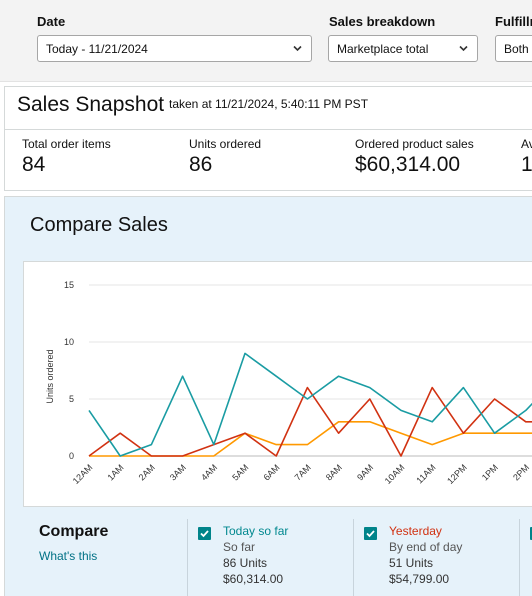 The height and width of the screenshot is (596, 532). Describe the element at coordinates (490, 472) in the screenshot. I see `x-tick-label: 1PM` at that location.